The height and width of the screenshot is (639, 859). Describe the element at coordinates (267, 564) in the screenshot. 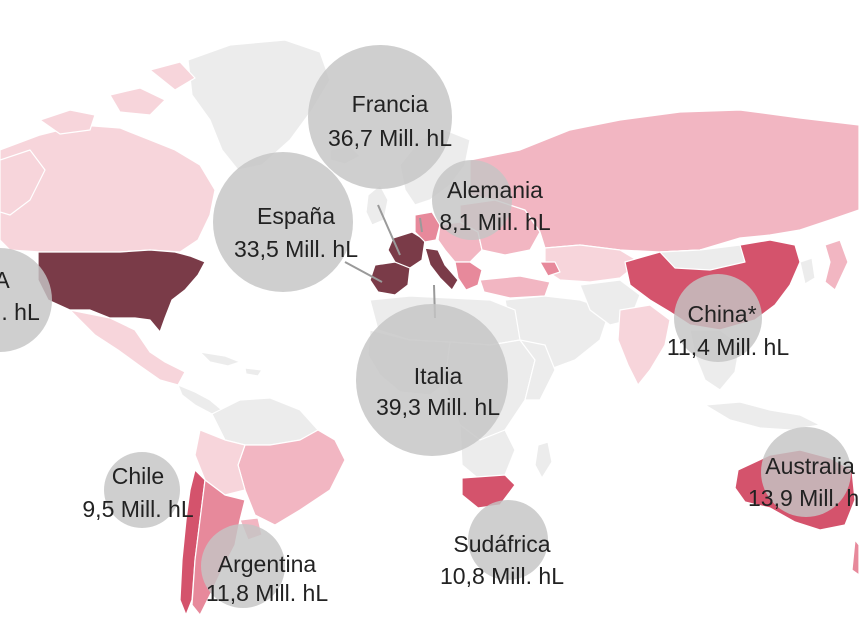

I see `label-argentina-name: Argentina` at that location.